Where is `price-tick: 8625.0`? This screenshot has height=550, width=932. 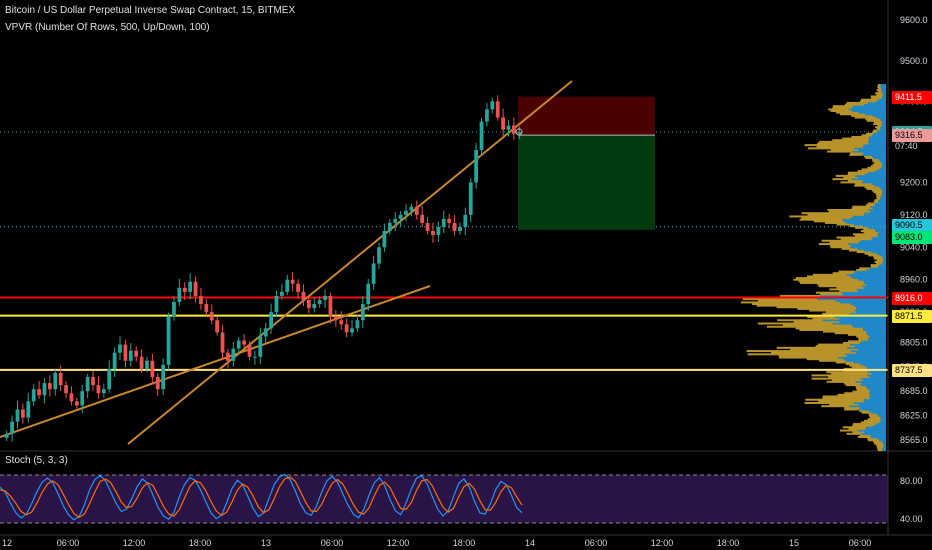 price-tick: 8625.0 is located at coordinates (914, 416).